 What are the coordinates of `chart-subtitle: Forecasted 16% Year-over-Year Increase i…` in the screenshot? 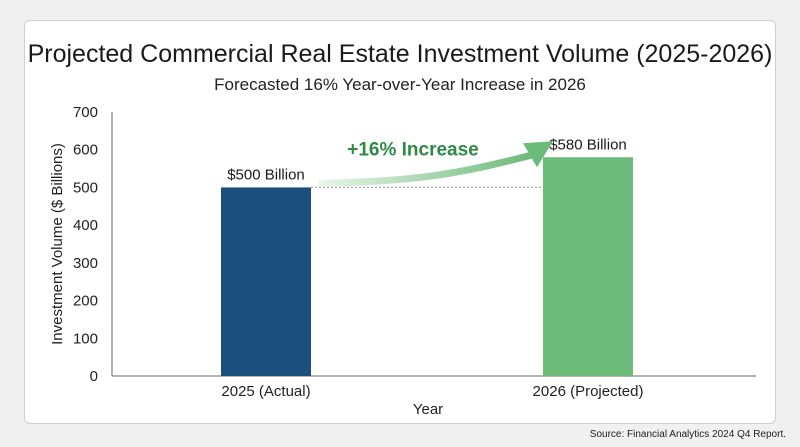 It's located at (400, 84).